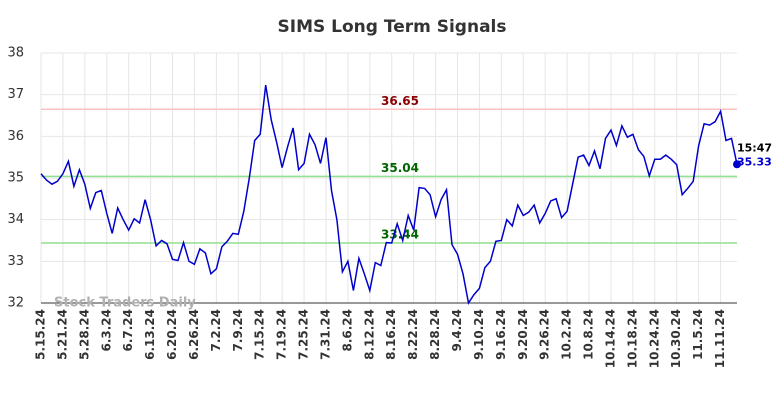 This screenshot has width=784, height=398. Describe the element at coordinates (754, 147) in the screenshot. I see `last-time: 15:47` at that location.